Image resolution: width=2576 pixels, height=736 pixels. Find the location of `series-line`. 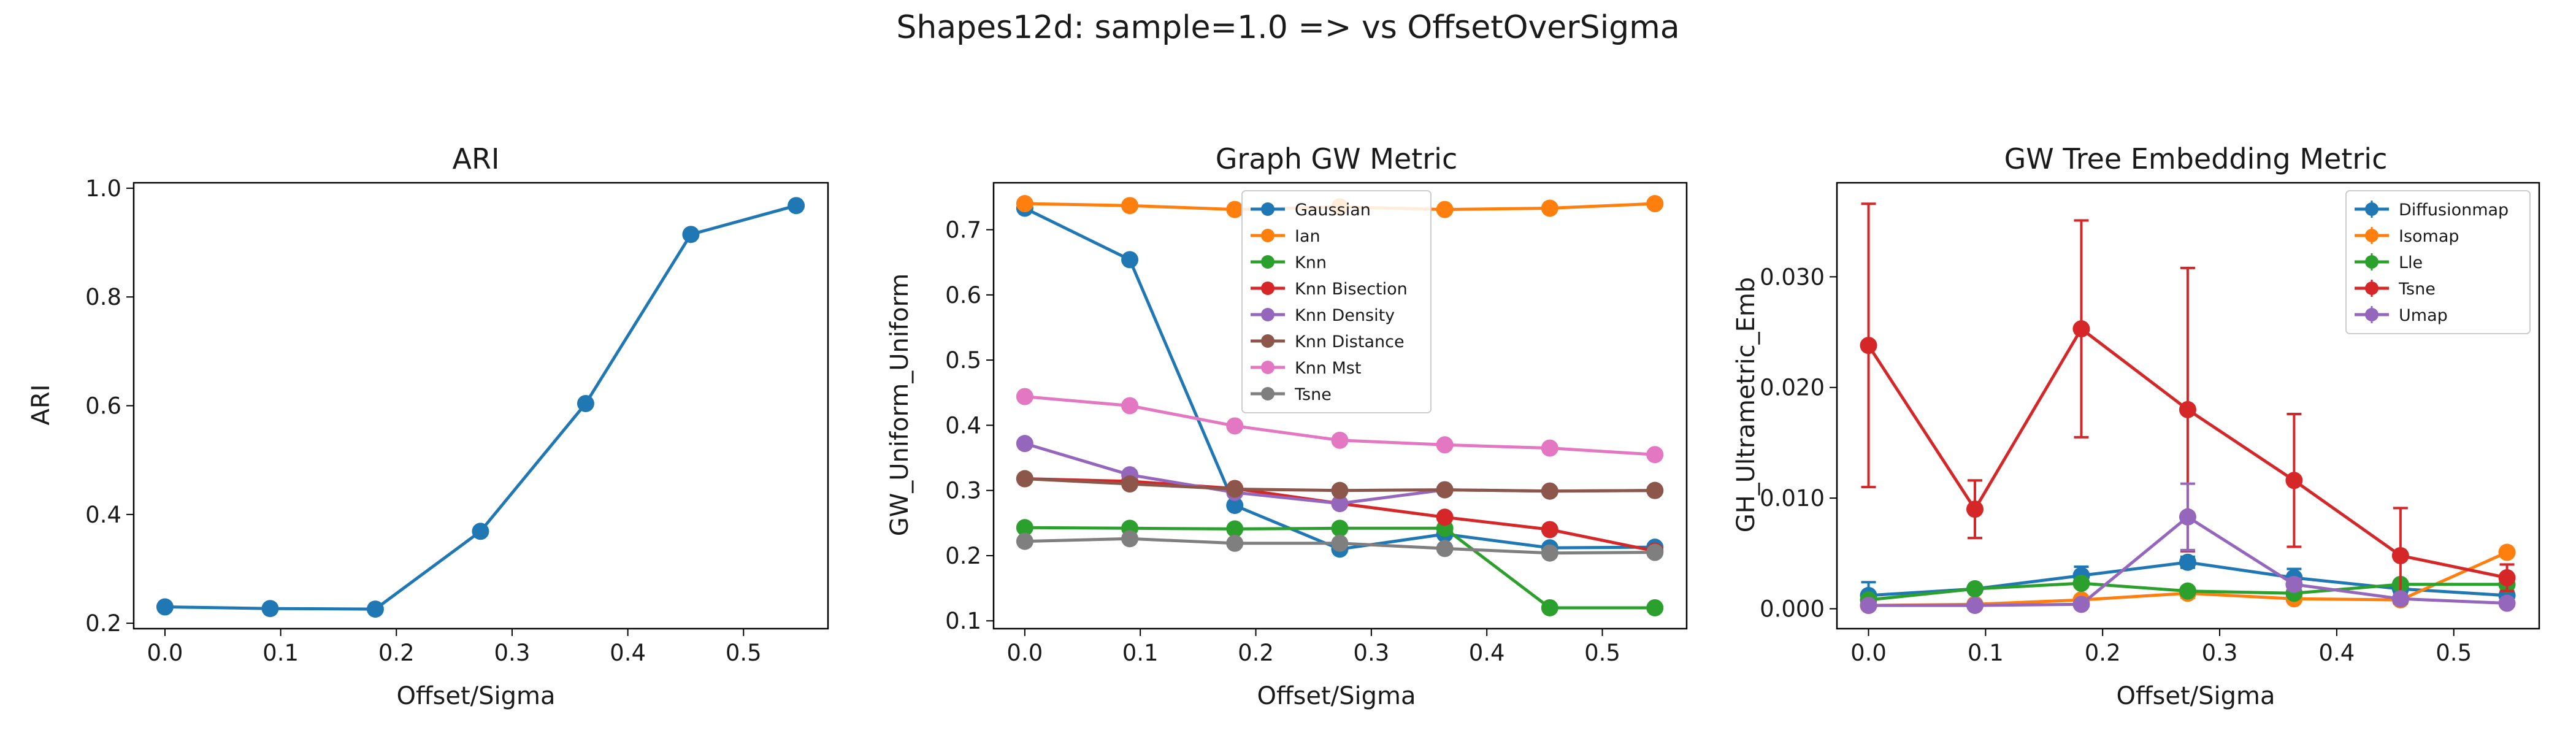

series-line is located at coordinates (480, 407).